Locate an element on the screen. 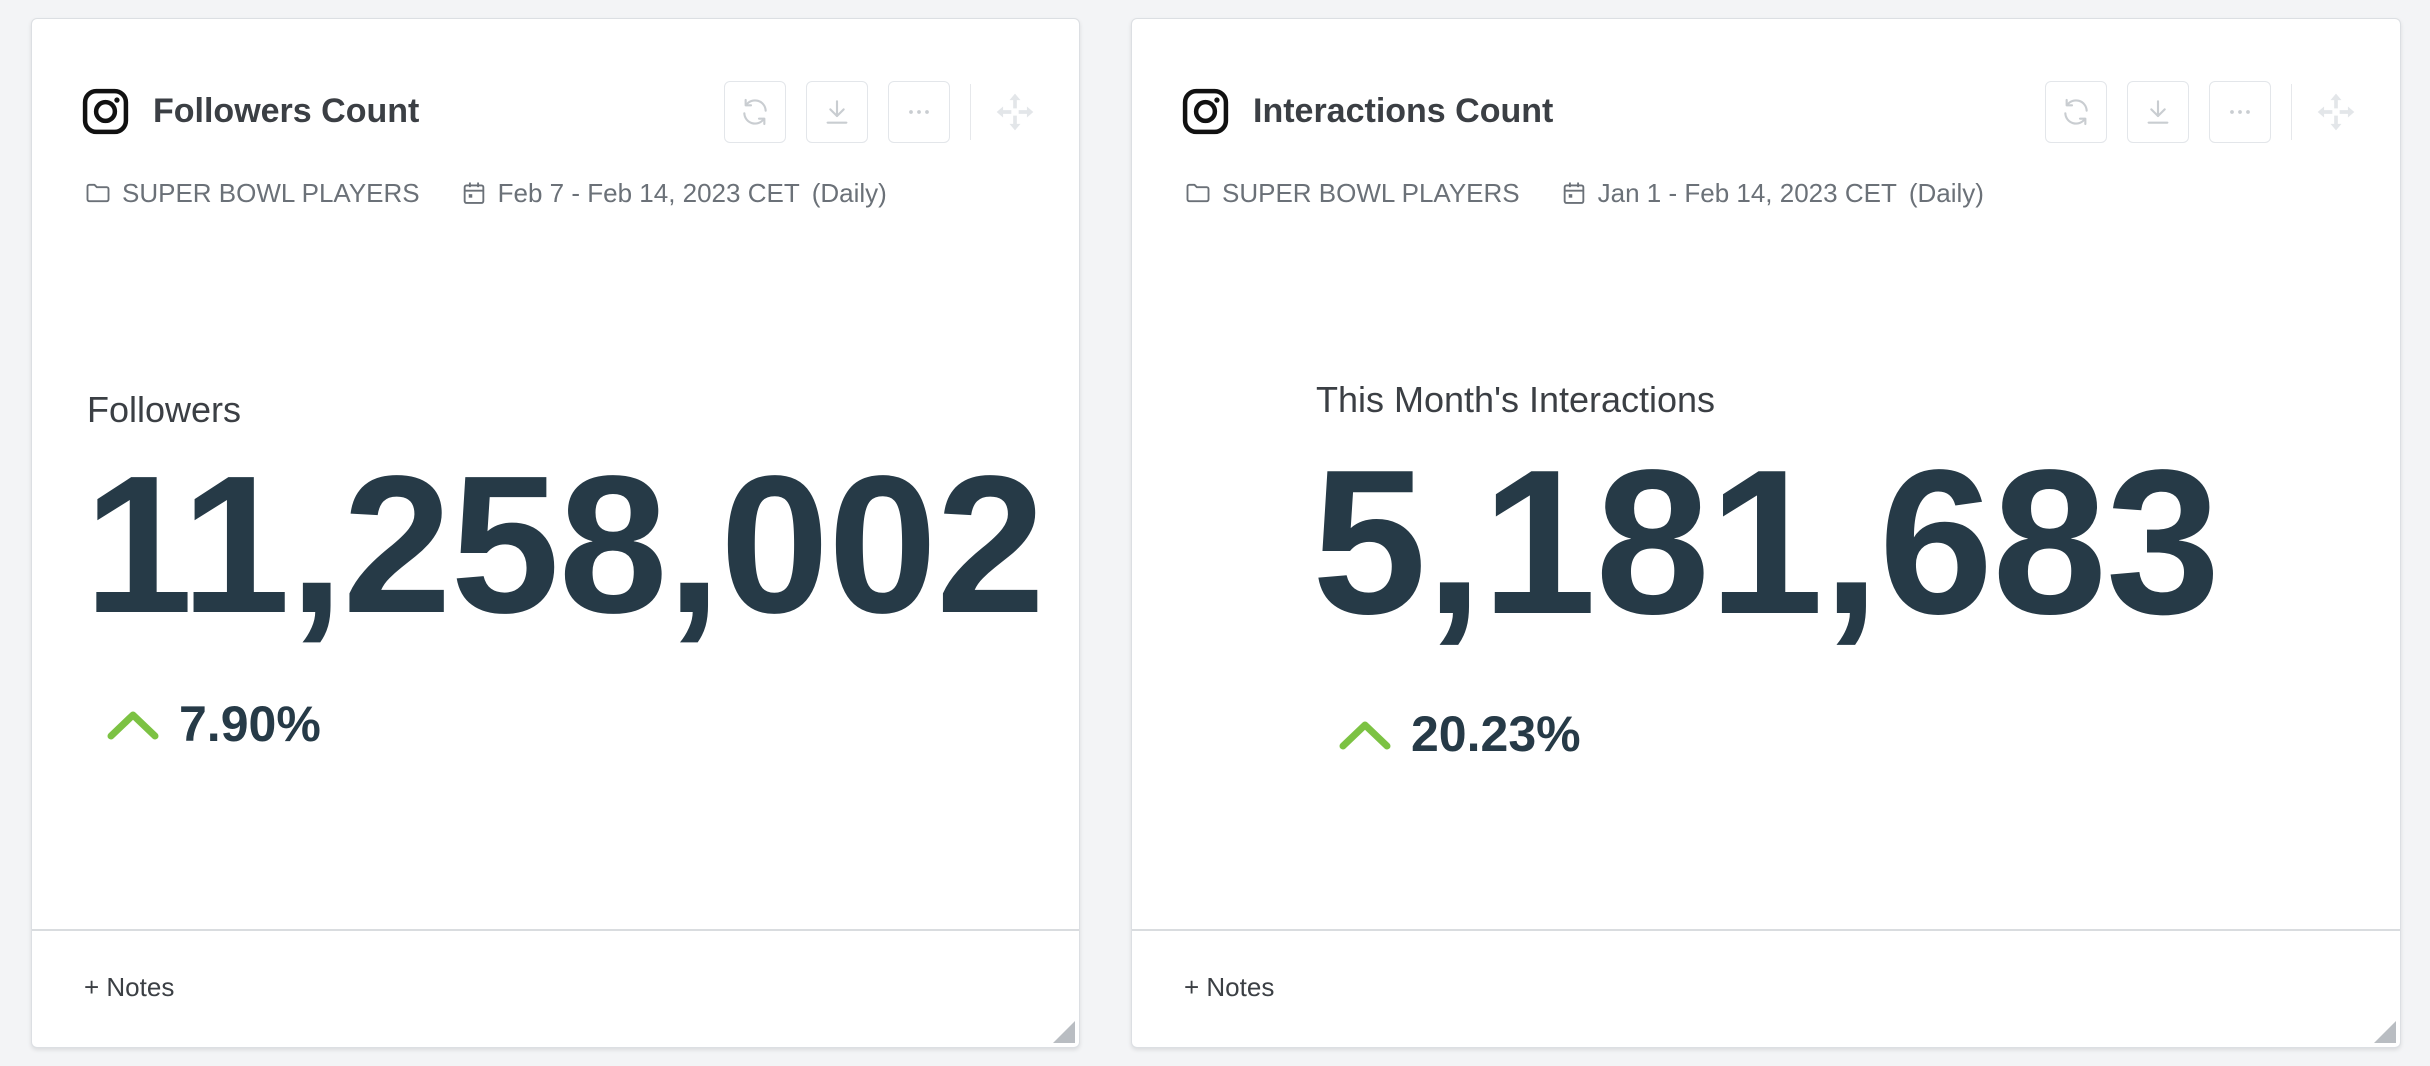  change-percent: 7.90% is located at coordinates (250, 724).